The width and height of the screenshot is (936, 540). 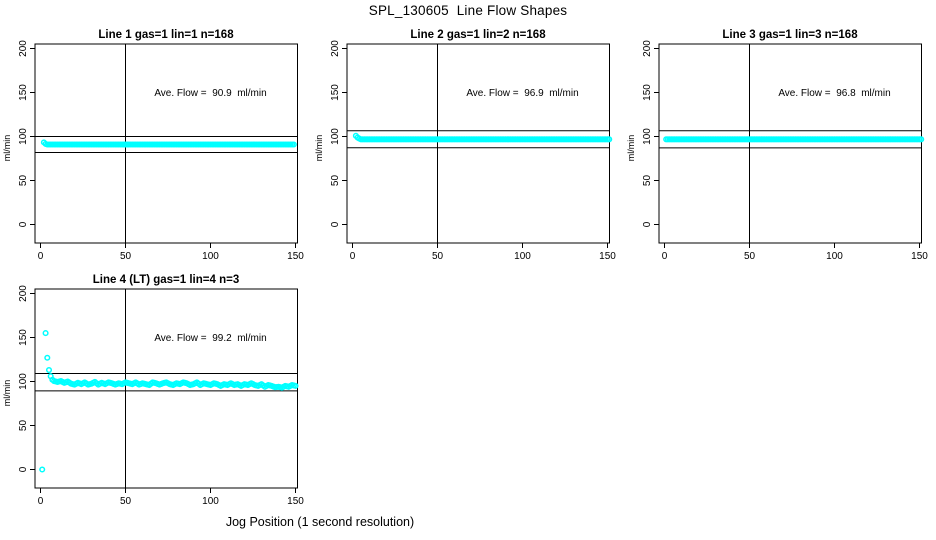 What do you see at coordinates (834, 93) in the screenshot?
I see `ave-flow-annotation: Ave. Flow = 96.8 ml/min` at bounding box center [834, 93].